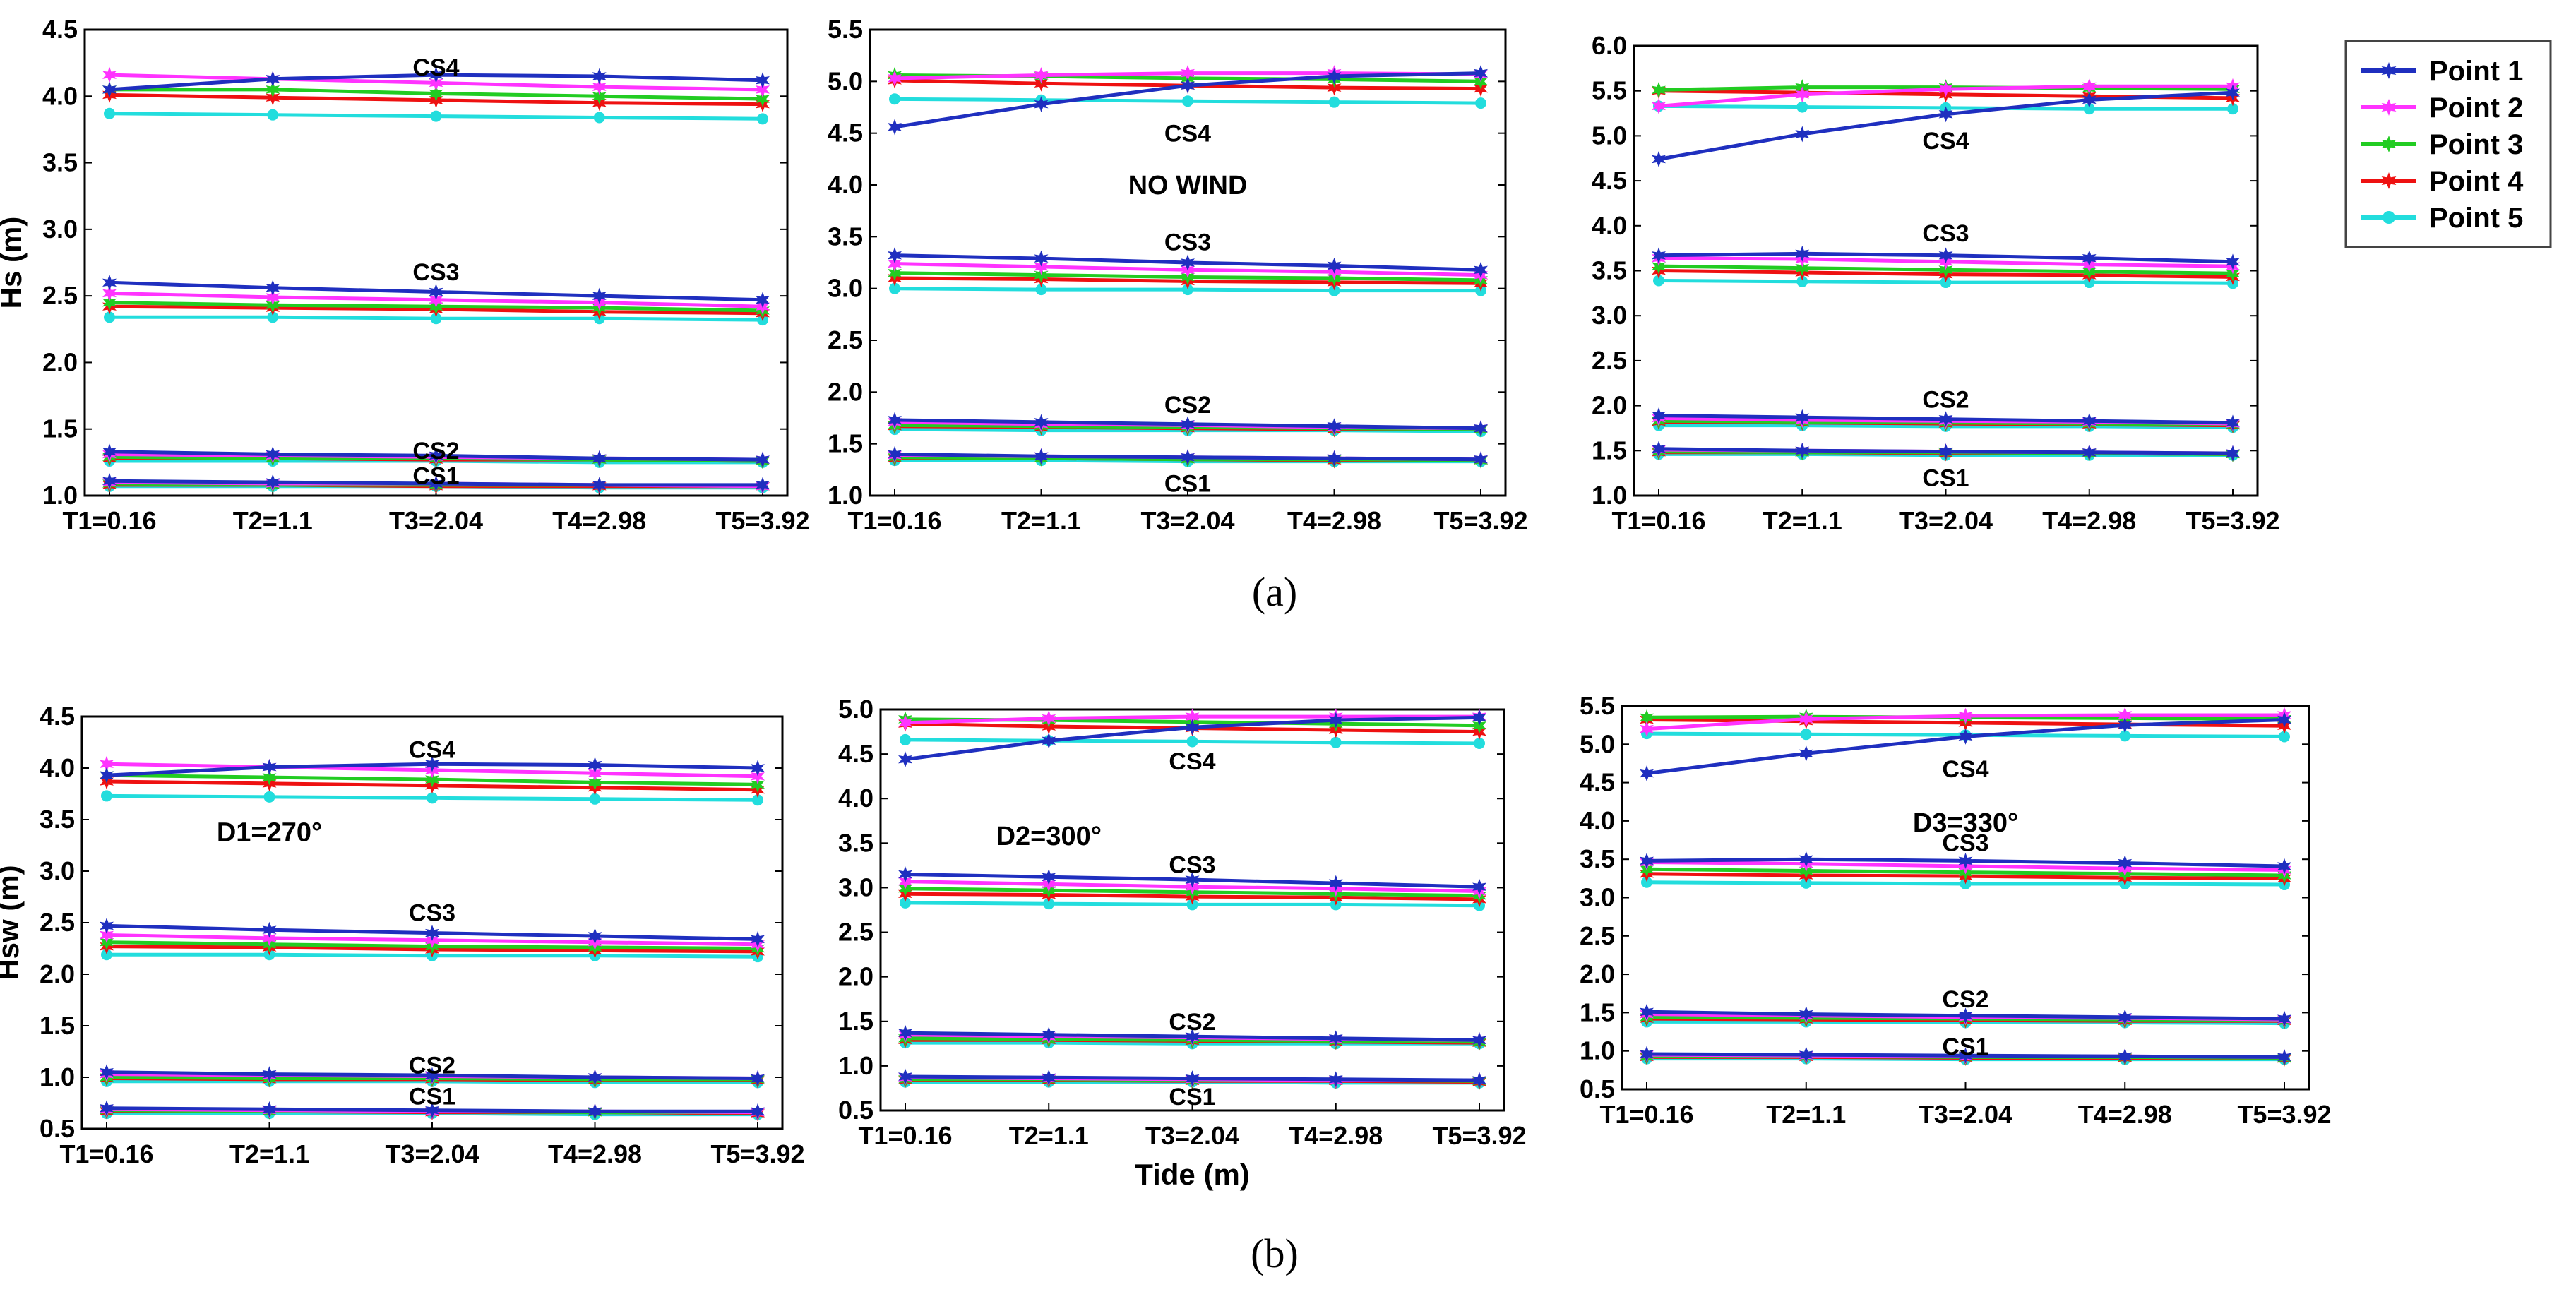  What do you see at coordinates (1275, 1253) in the screenshot?
I see `panel-label-b: (b)` at bounding box center [1275, 1253].